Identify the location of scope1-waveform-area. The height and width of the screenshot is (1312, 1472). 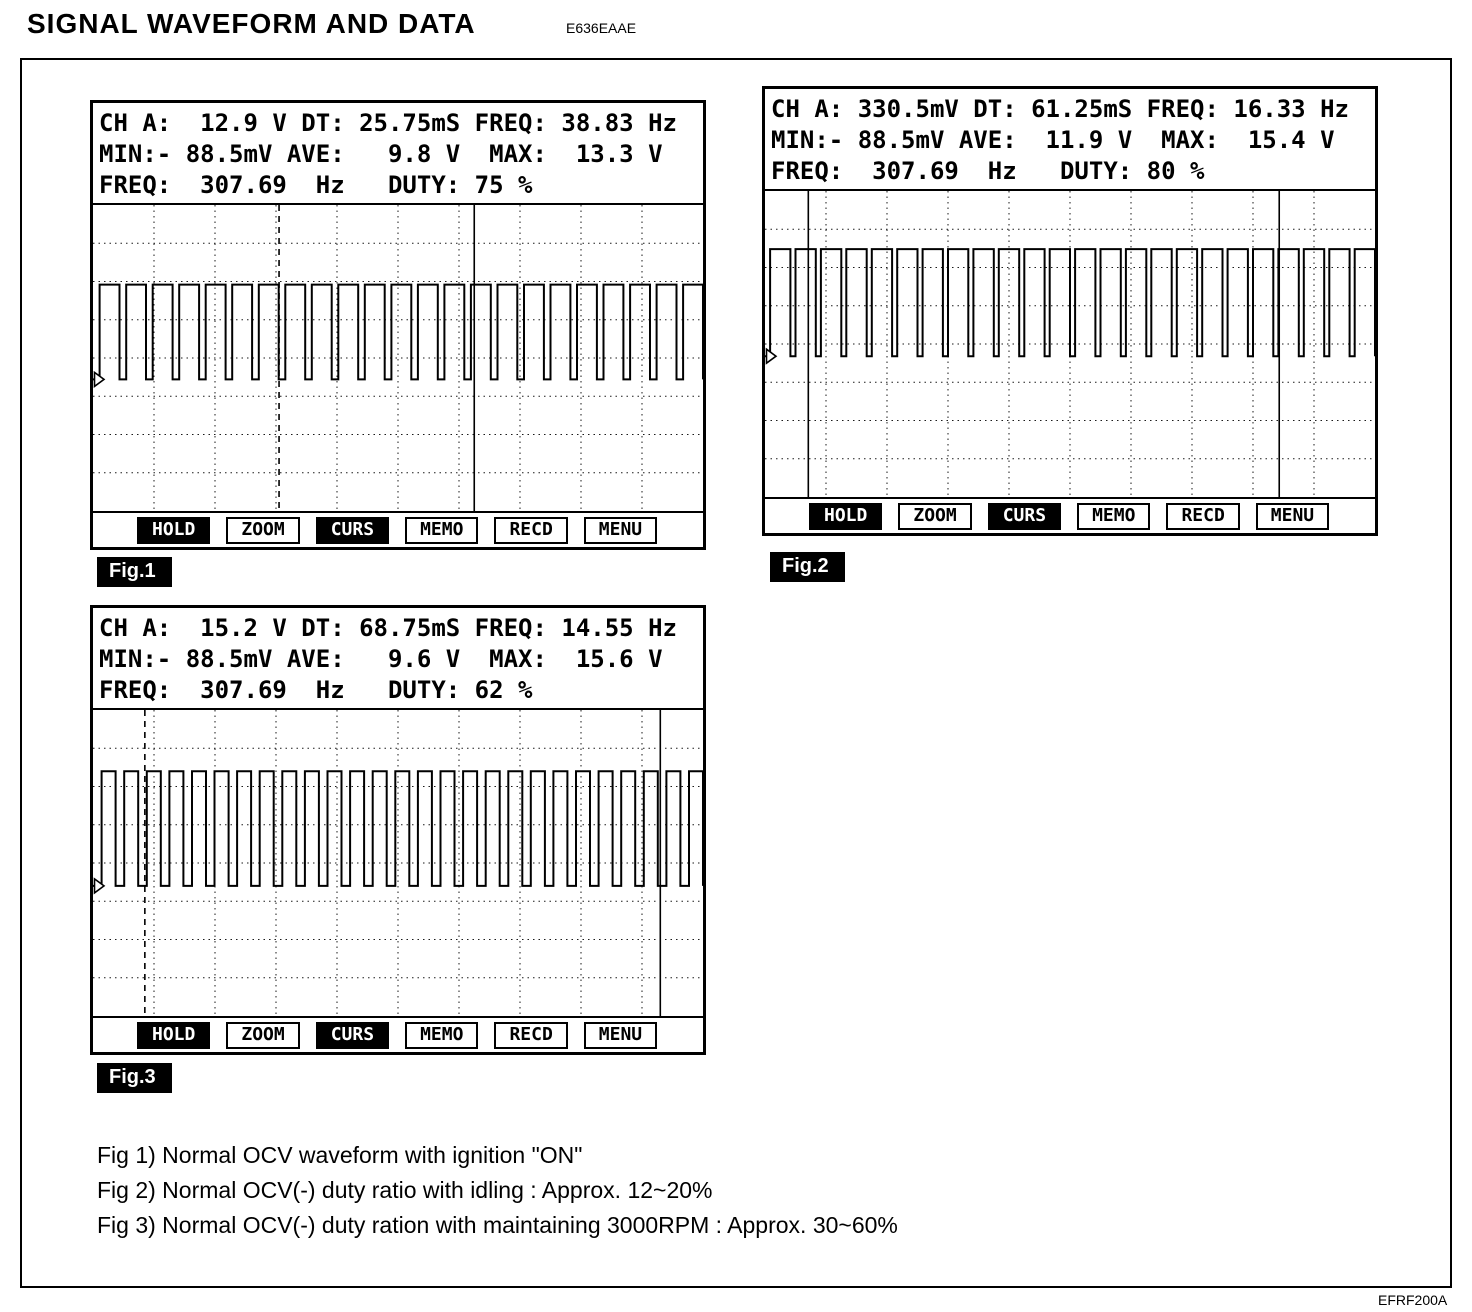
(398, 357).